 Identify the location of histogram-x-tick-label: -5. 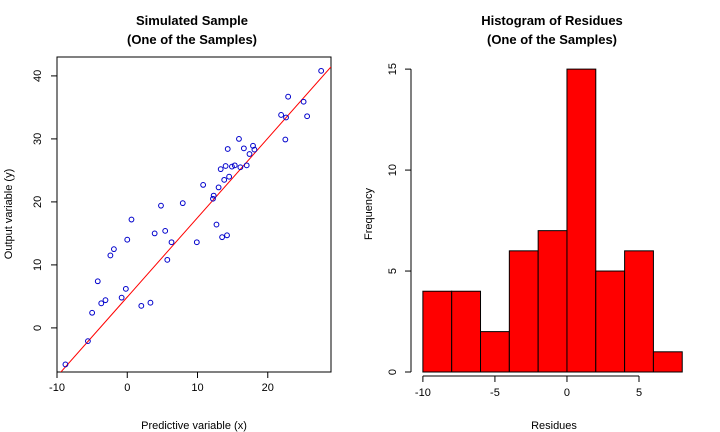
(495, 393).